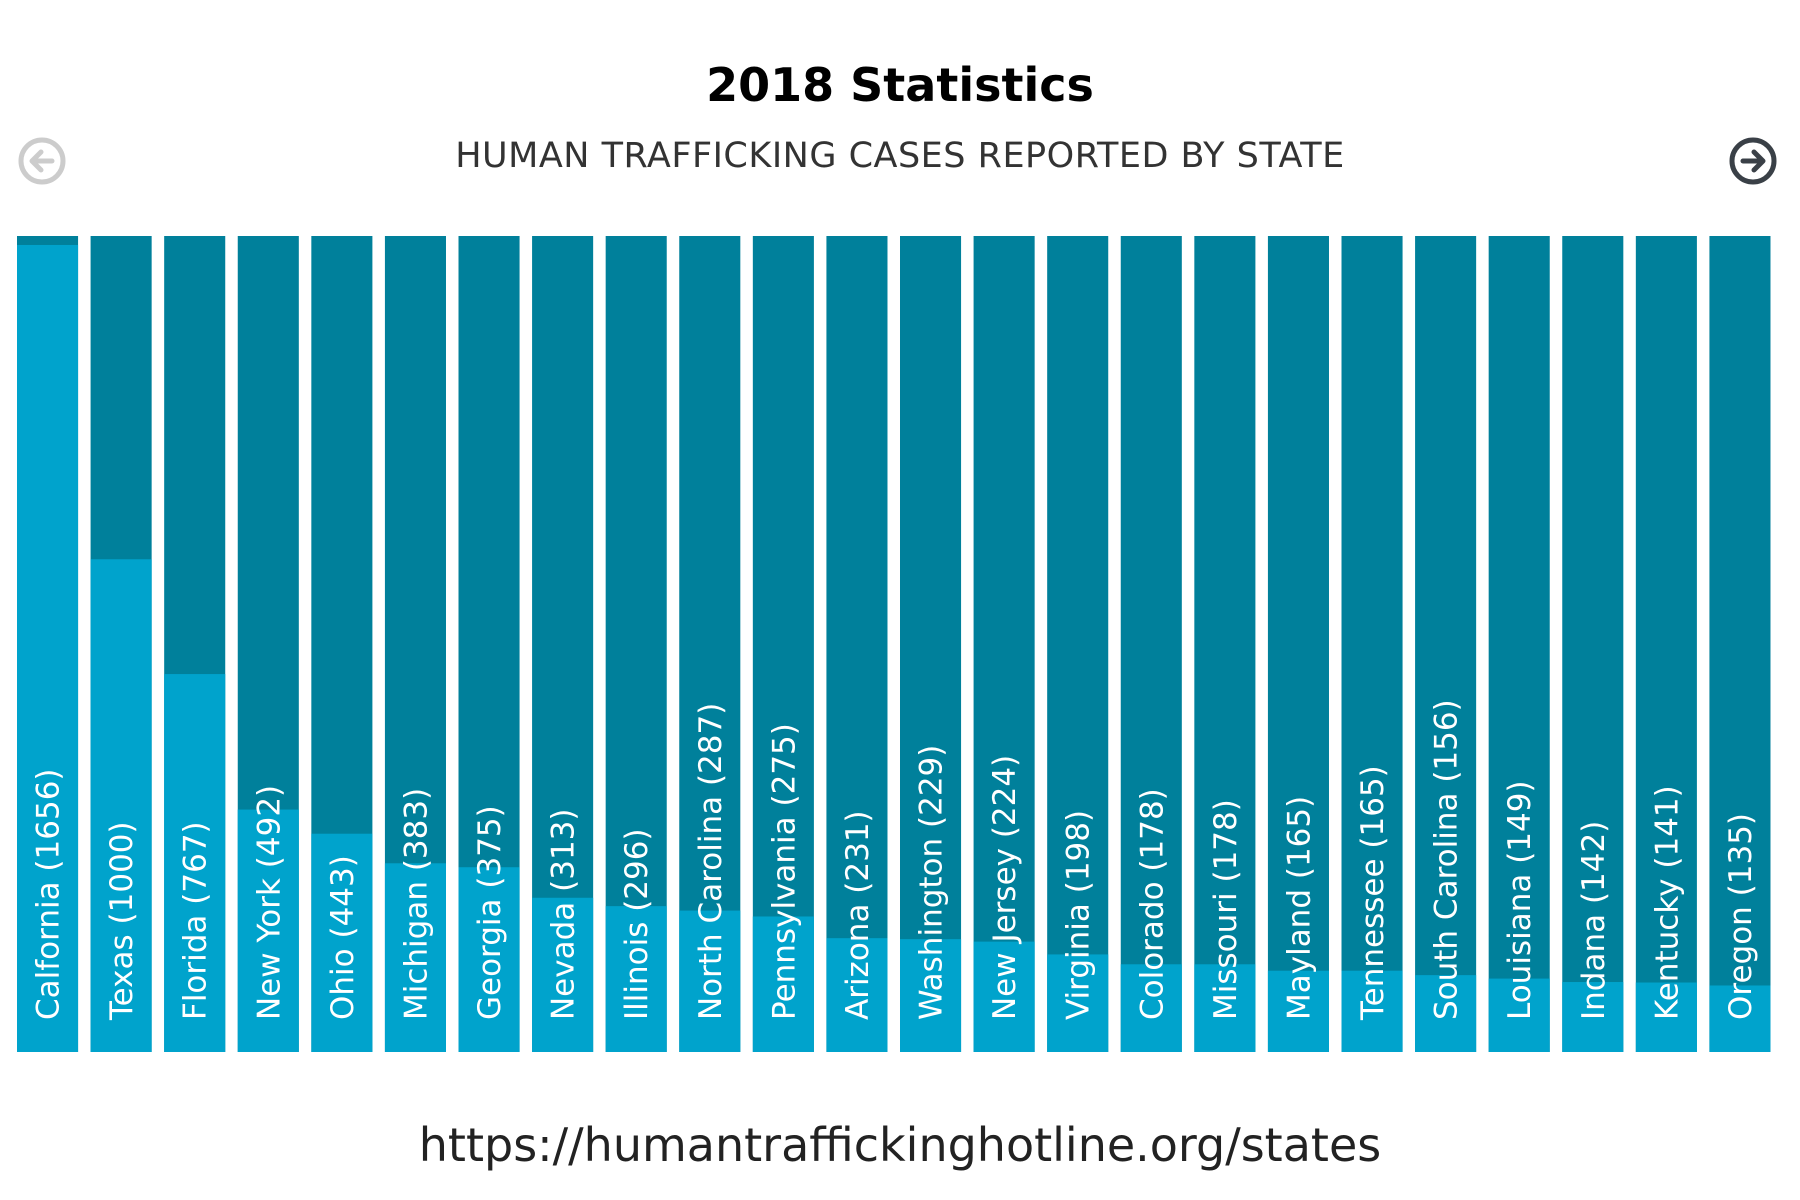 This screenshot has width=1800, height=1200. I want to click on bar-label-calfornia: Calfornia (1656), so click(49, 894).